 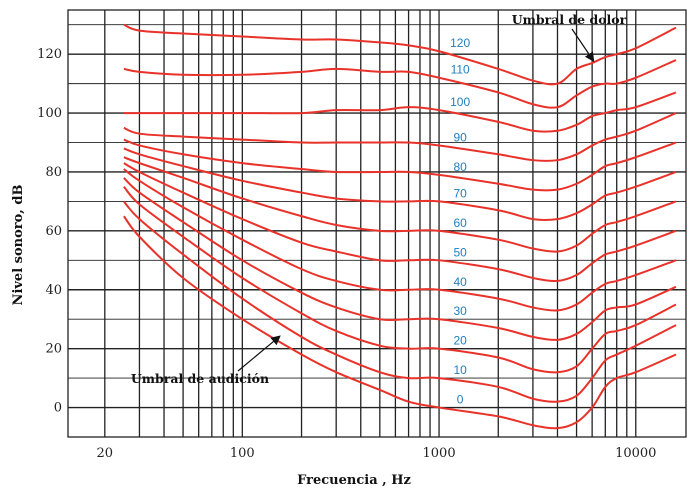 I want to click on level-labels-group: 0 10 20 30 40 50 60 70 80 90 100 110 120, so click(x=460, y=221).